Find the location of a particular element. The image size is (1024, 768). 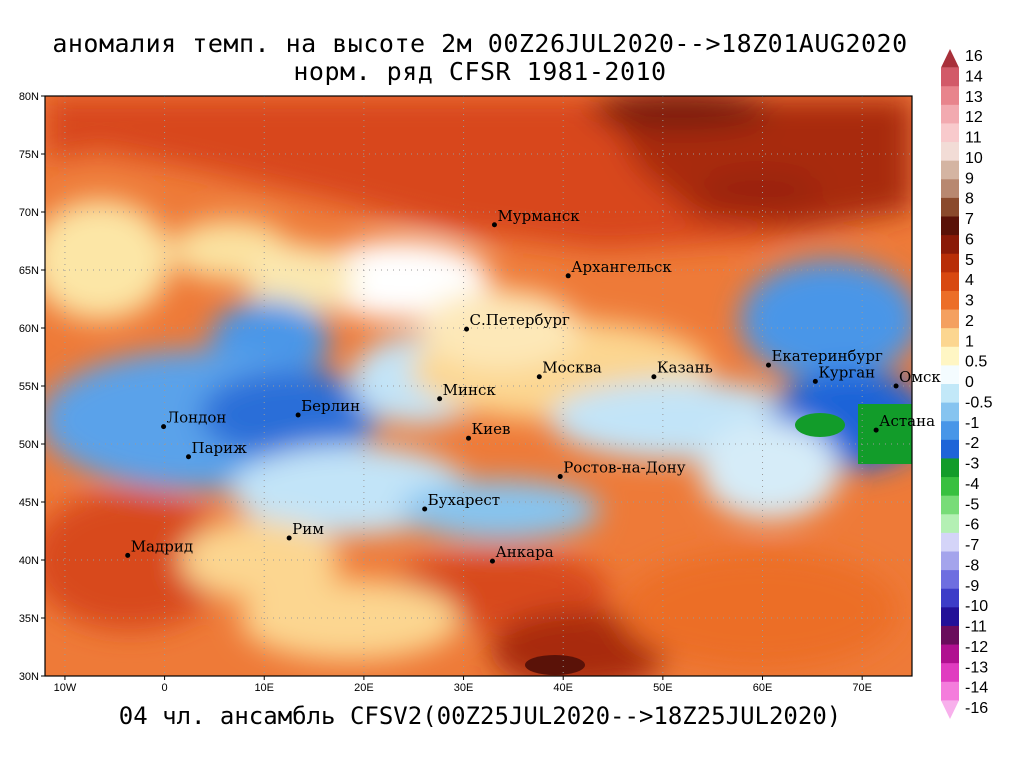

city-label: Минск is located at coordinates (470, 390).